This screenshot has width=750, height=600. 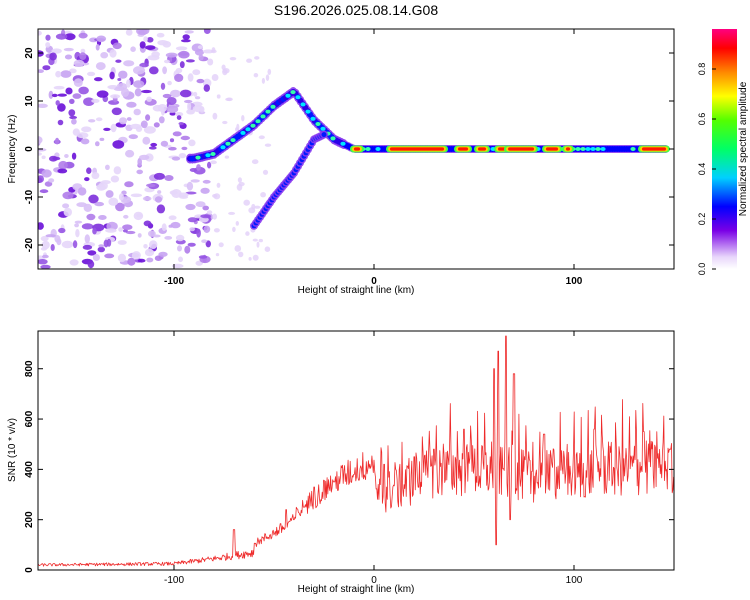 I want to click on branch-core, so click(x=324, y=135).